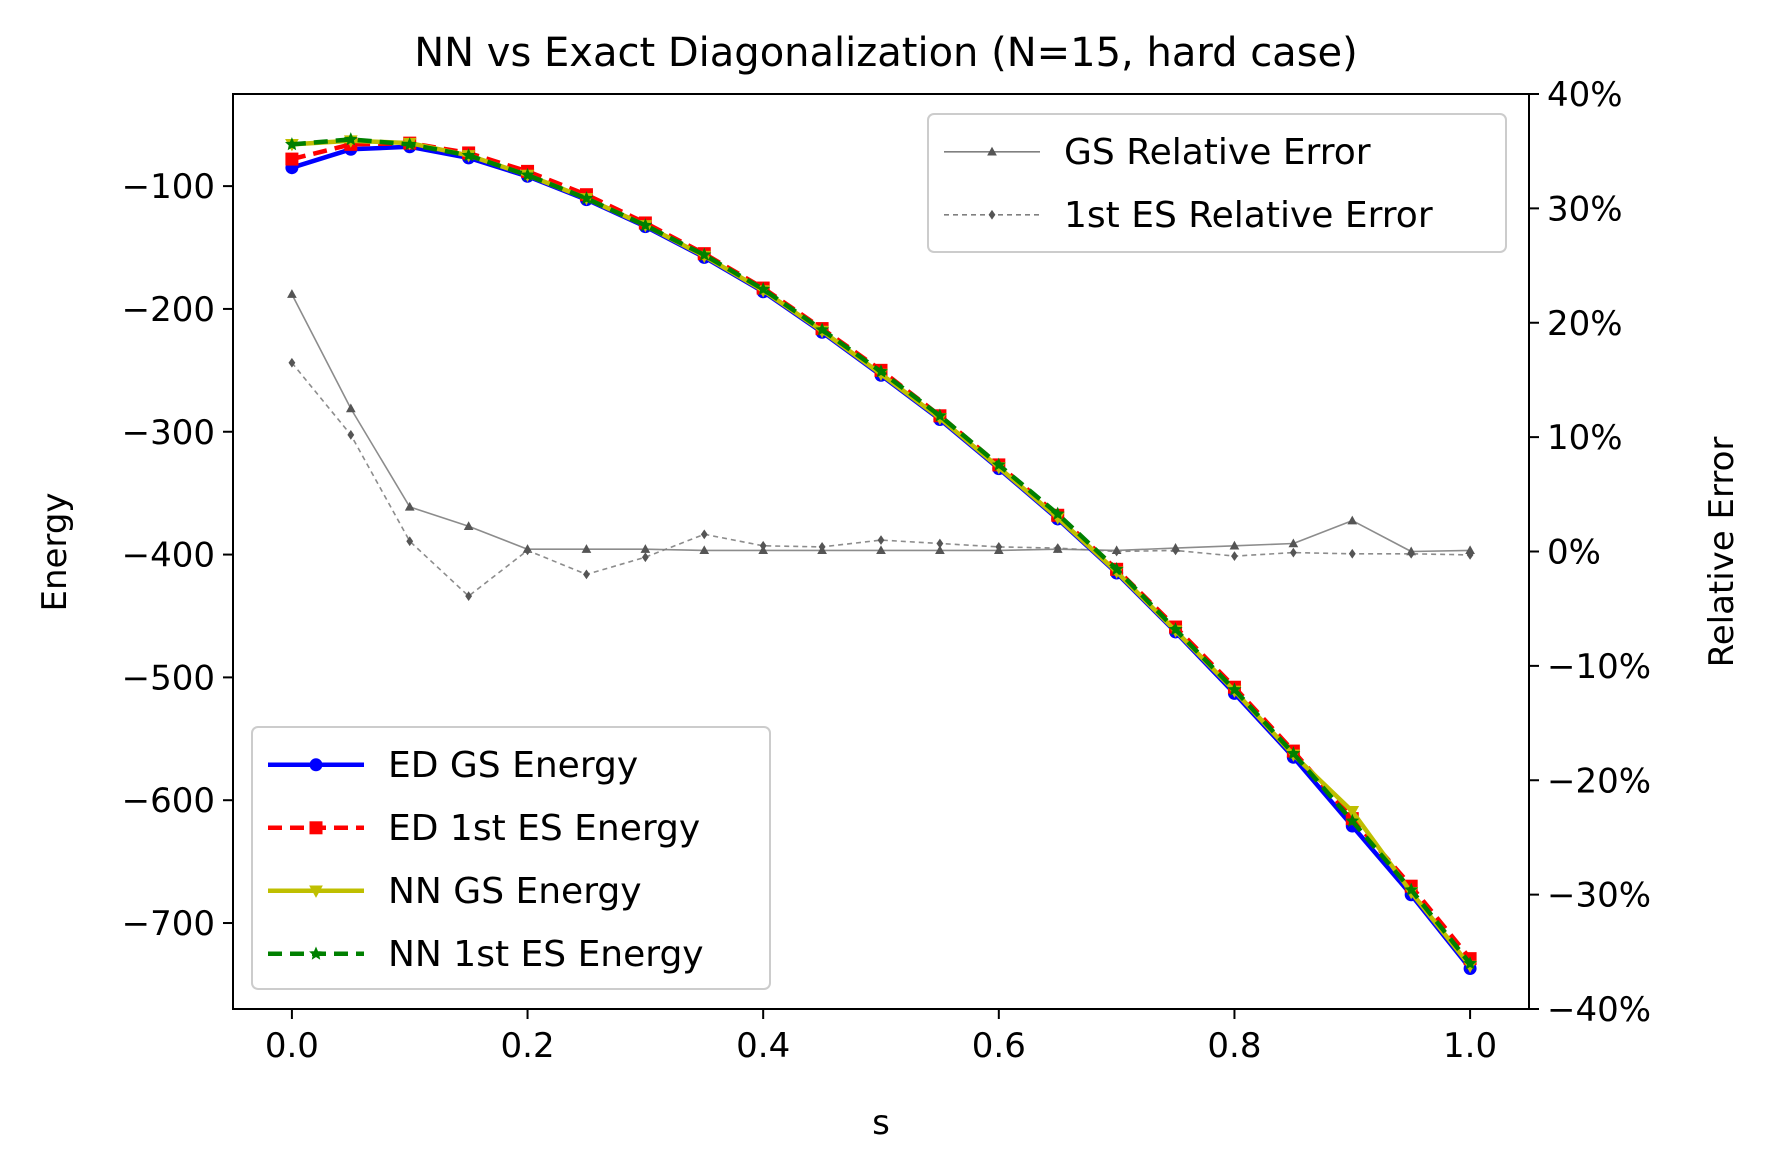 Image resolution: width=1769 pixels, height=1170 pixels. I want to click on x-tick-label: 0.4, so click(763, 1046).